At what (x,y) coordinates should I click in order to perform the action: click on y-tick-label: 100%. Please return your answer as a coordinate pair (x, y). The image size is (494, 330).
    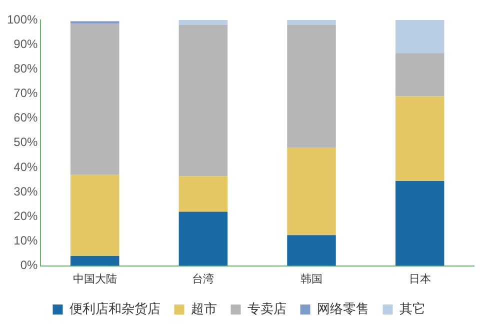
    Looking at the image, I should click on (22, 19).